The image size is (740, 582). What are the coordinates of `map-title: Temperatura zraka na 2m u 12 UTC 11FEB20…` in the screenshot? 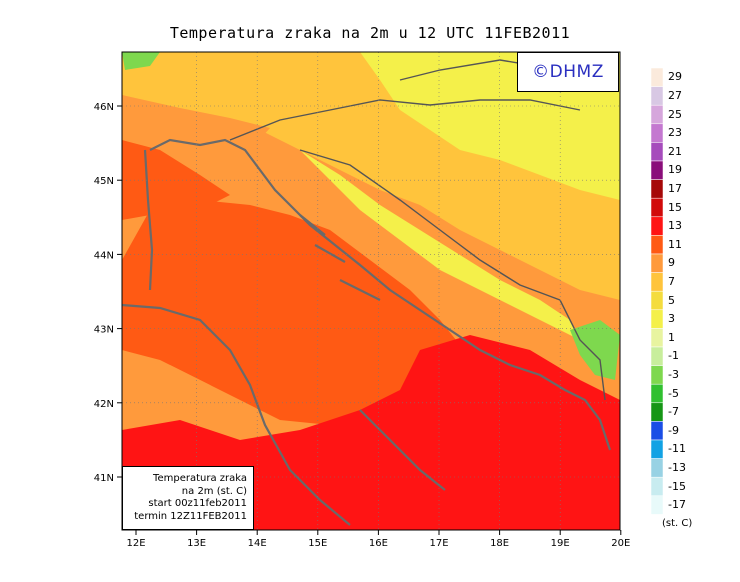 It's located at (370, 33).